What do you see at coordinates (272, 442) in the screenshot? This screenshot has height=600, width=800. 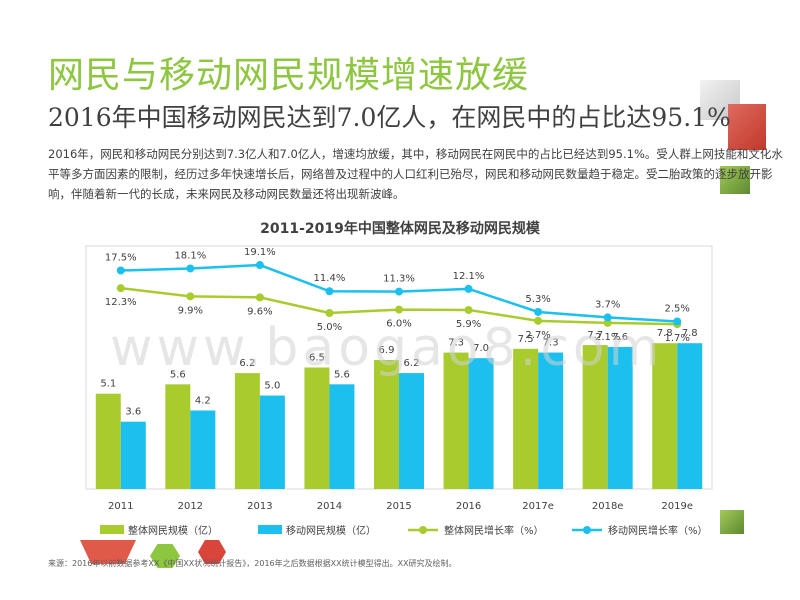 I see `bar-mobile-2013` at bounding box center [272, 442].